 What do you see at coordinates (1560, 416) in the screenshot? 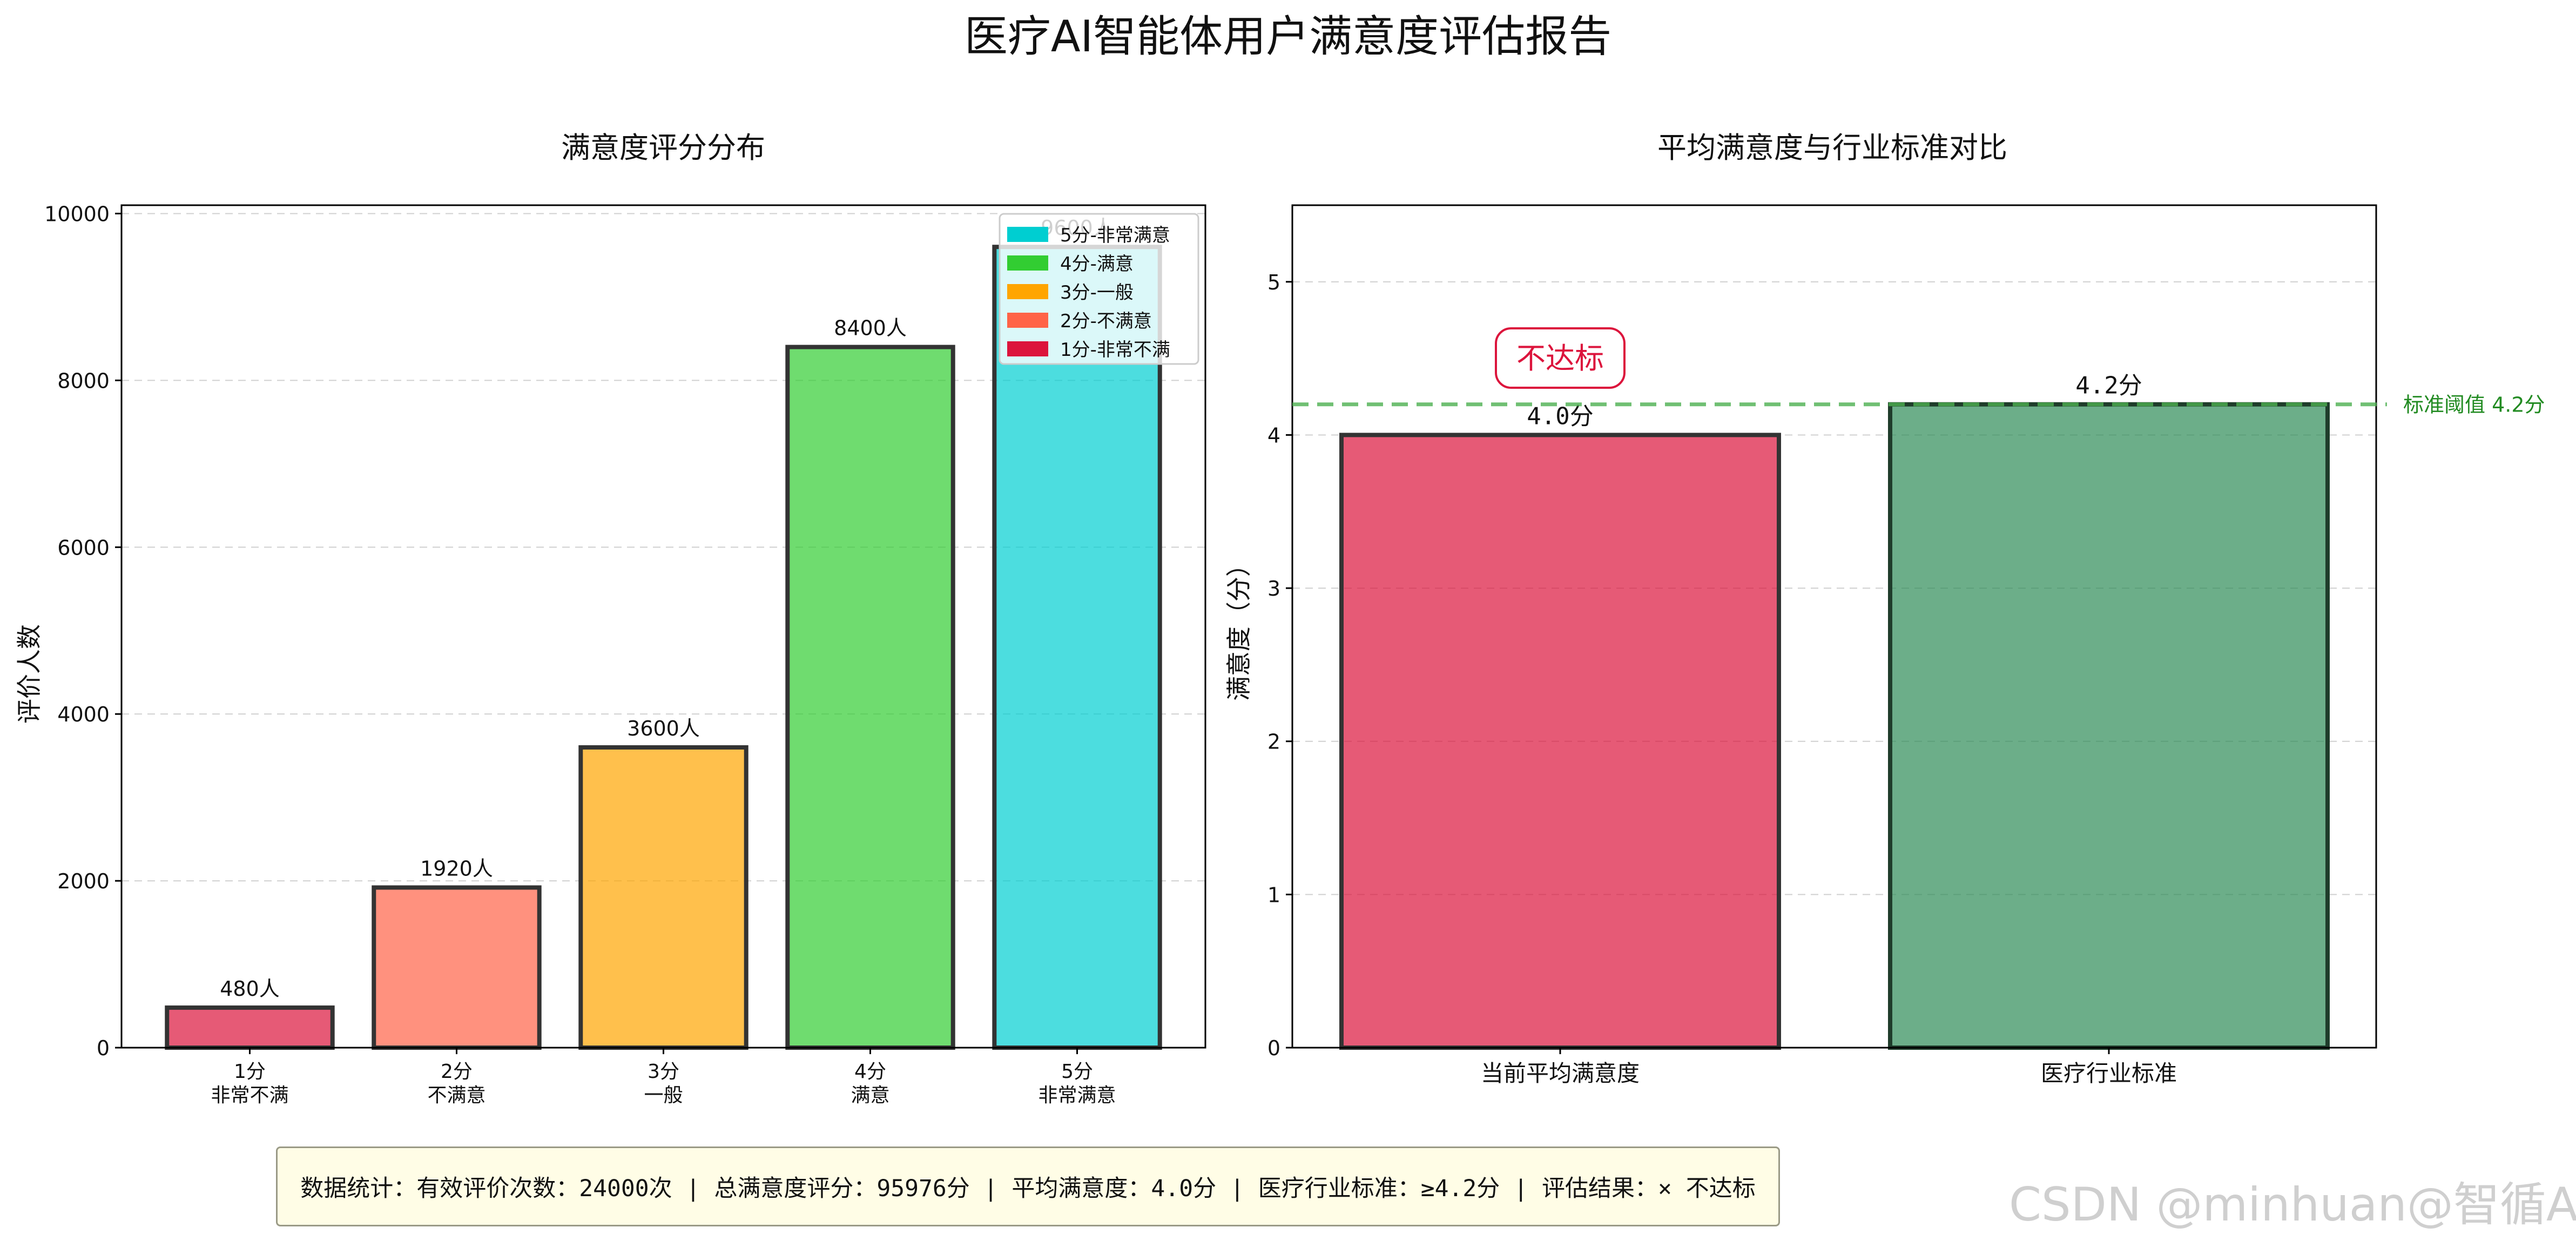
I see `bar-value-label: 4.0分` at bounding box center [1560, 416].